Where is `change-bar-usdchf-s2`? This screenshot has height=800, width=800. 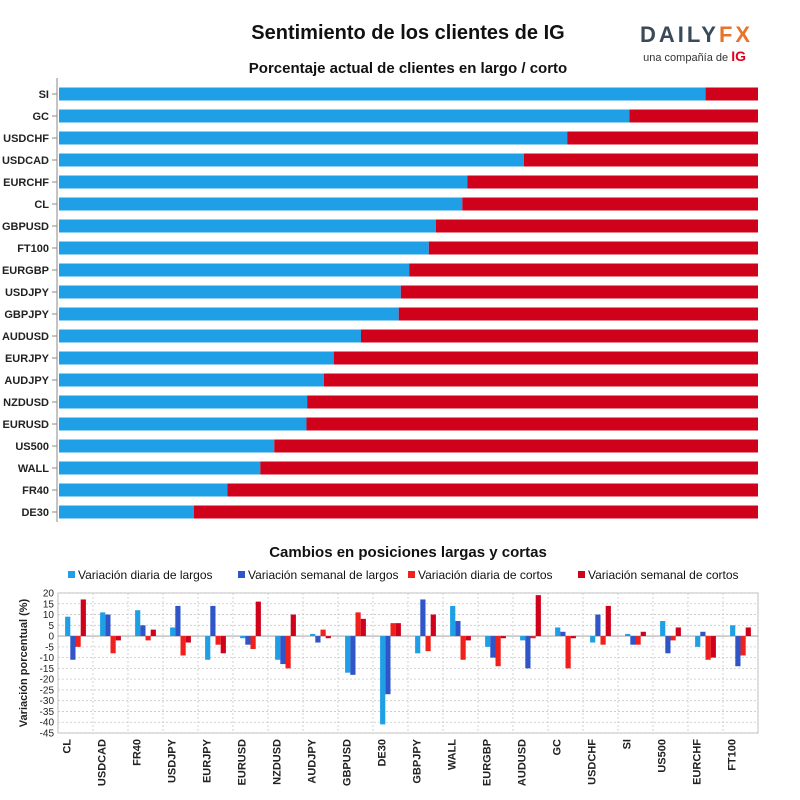
change-bar-usdchf-s2 is located at coordinates (603, 640).